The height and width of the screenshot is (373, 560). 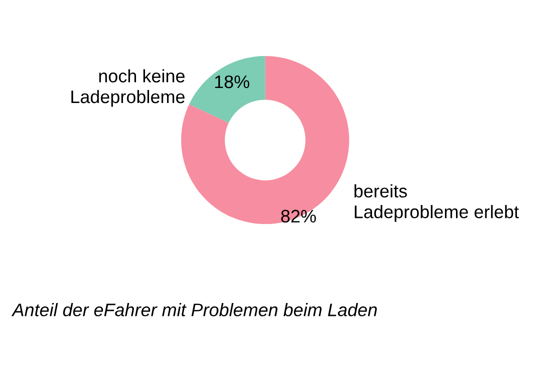 I want to click on text: Anteil der eFahrer mit Problemen beim Laden, so click(x=194, y=309).